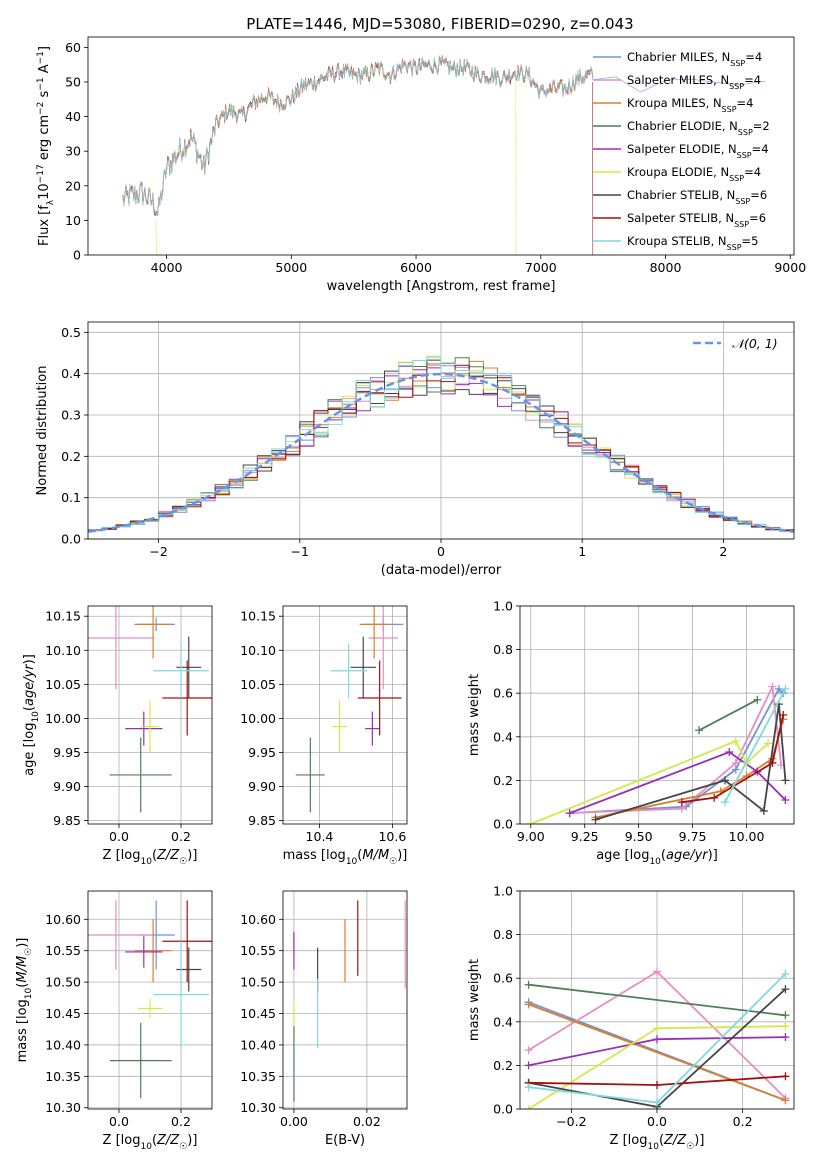  What do you see at coordinates (310, 775) in the screenshot?
I see `errorbar-chabrier-elodie` at bounding box center [310, 775].